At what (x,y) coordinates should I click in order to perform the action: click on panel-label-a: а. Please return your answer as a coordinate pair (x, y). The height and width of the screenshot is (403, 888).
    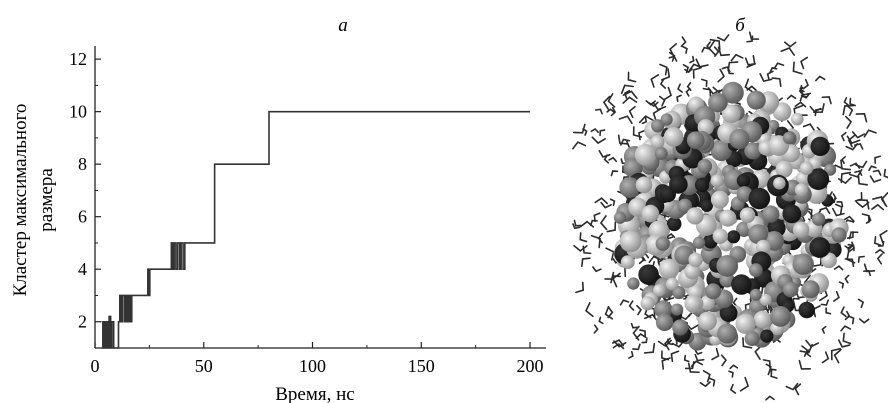
    Looking at the image, I should click on (343, 25).